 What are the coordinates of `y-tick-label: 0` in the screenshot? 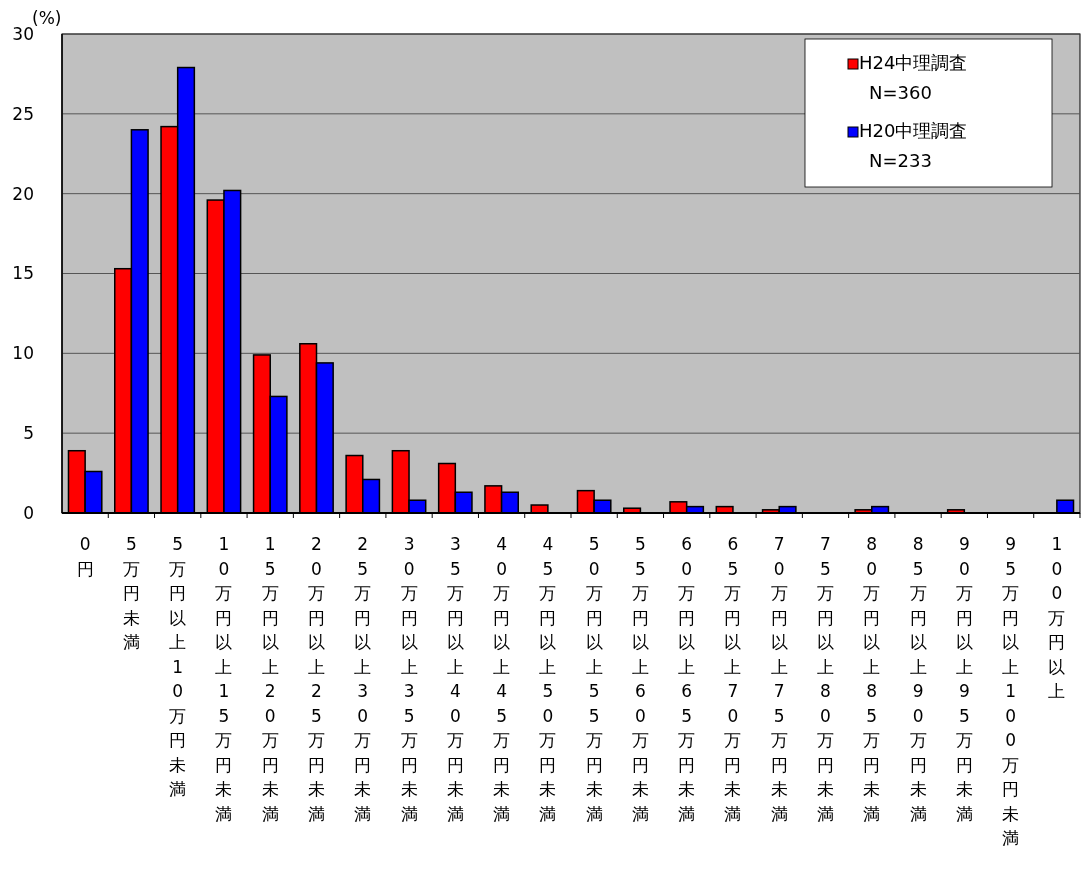 It's located at (28, 512).